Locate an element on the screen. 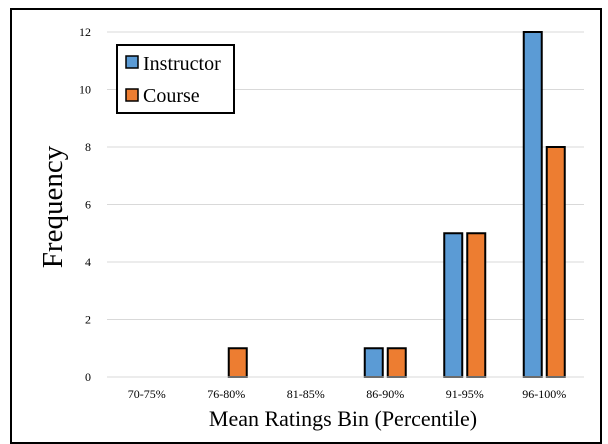  legend-label-instructor: Instructor is located at coordinates (182, 64).